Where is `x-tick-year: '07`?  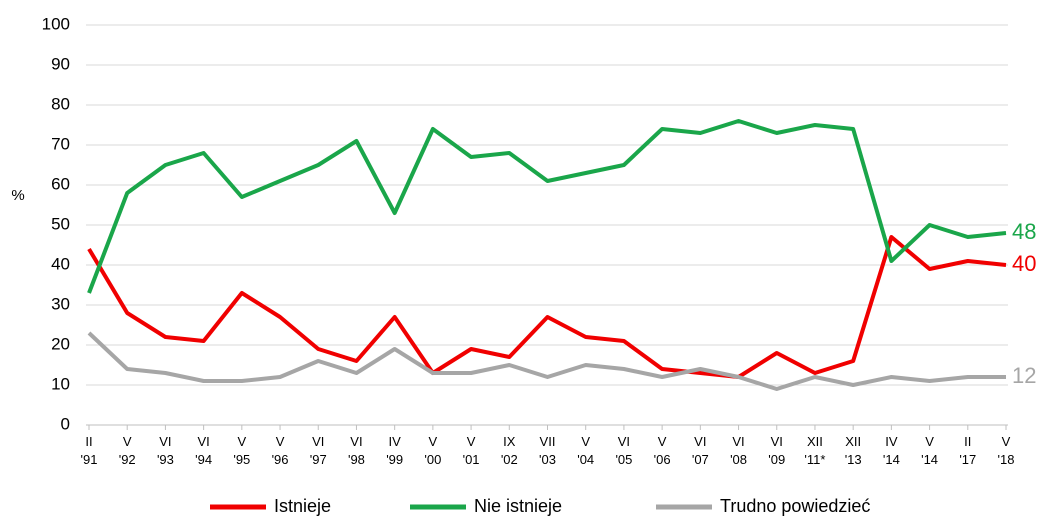 x-tick-year: '07 is located at coordinates (700, 459).